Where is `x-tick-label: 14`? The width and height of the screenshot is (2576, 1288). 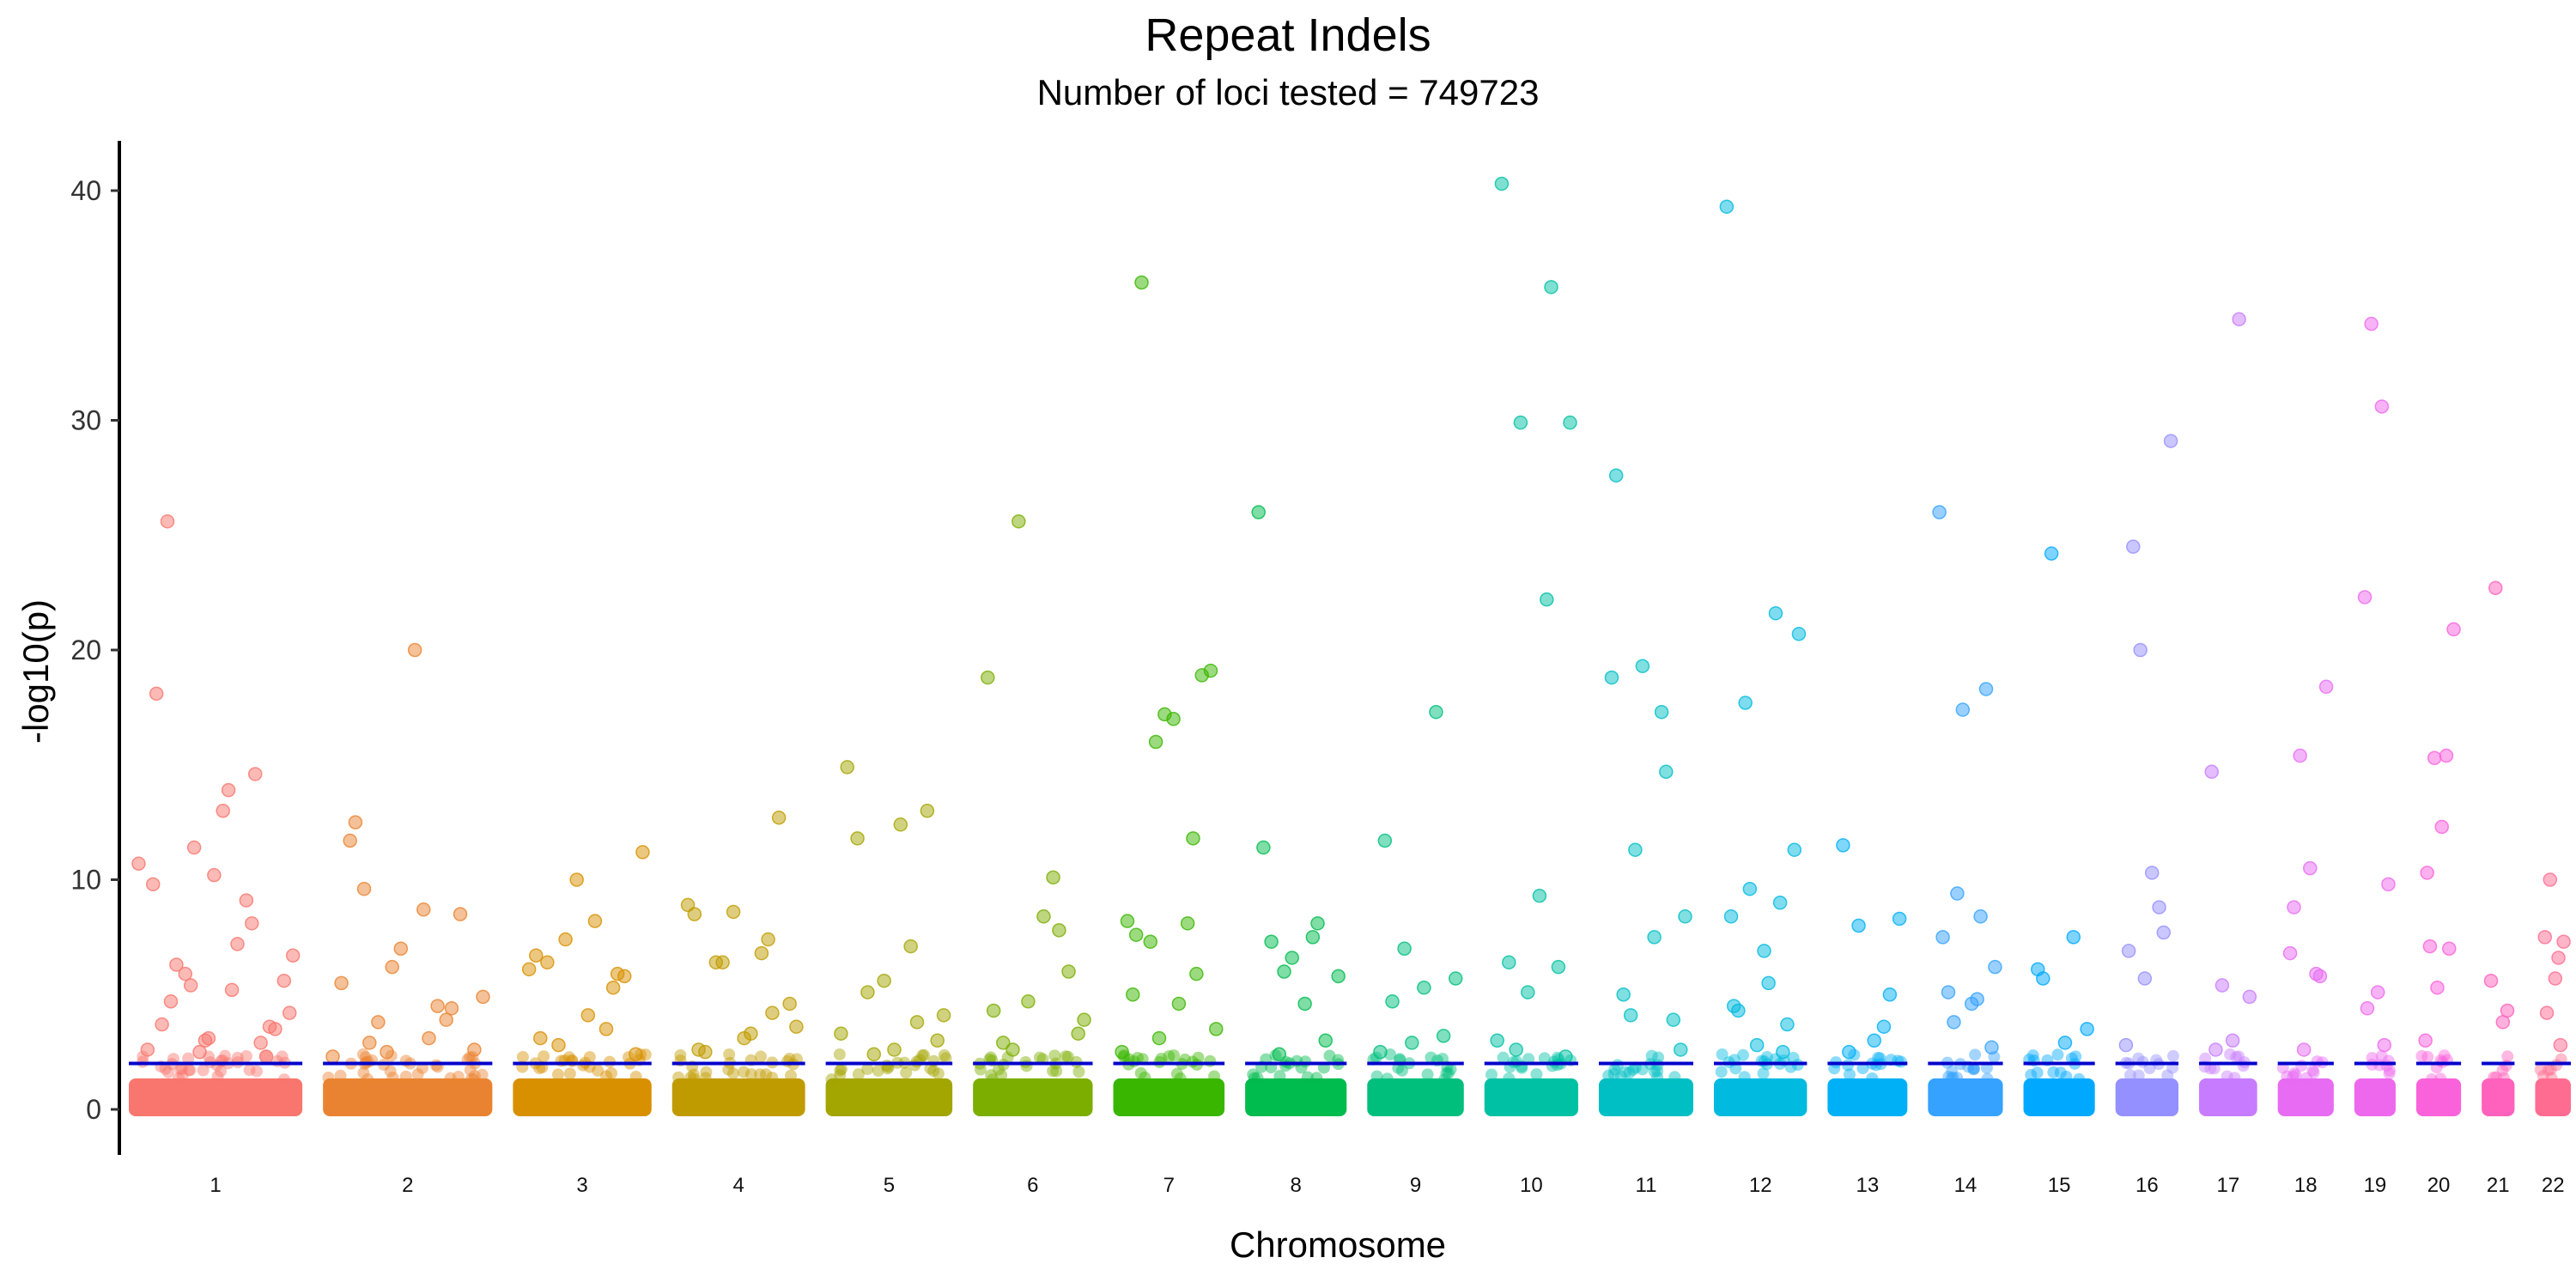 x-tick-label: 14 is located at coordinates (1966, 1185).